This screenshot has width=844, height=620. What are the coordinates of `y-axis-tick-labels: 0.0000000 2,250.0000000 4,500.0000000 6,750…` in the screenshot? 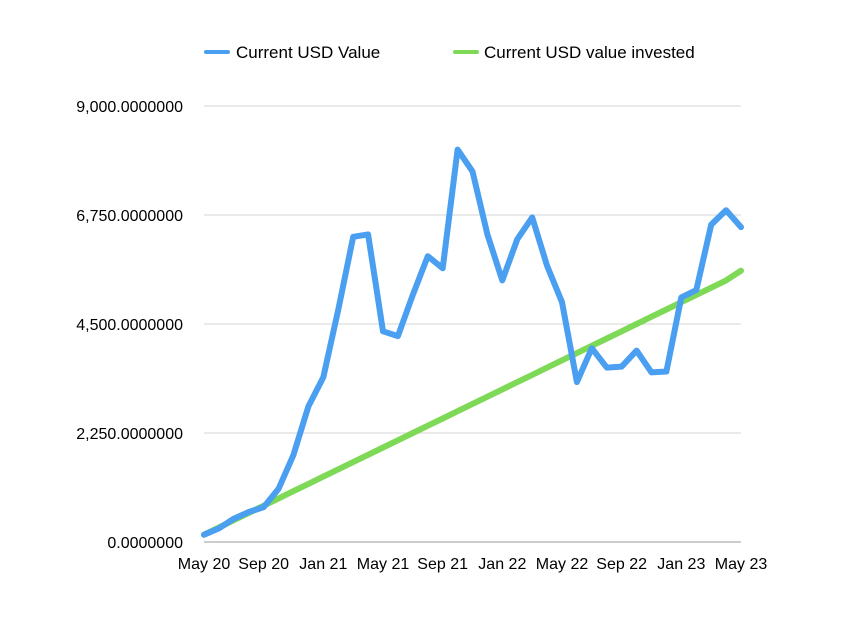 It's located at (129, 325).